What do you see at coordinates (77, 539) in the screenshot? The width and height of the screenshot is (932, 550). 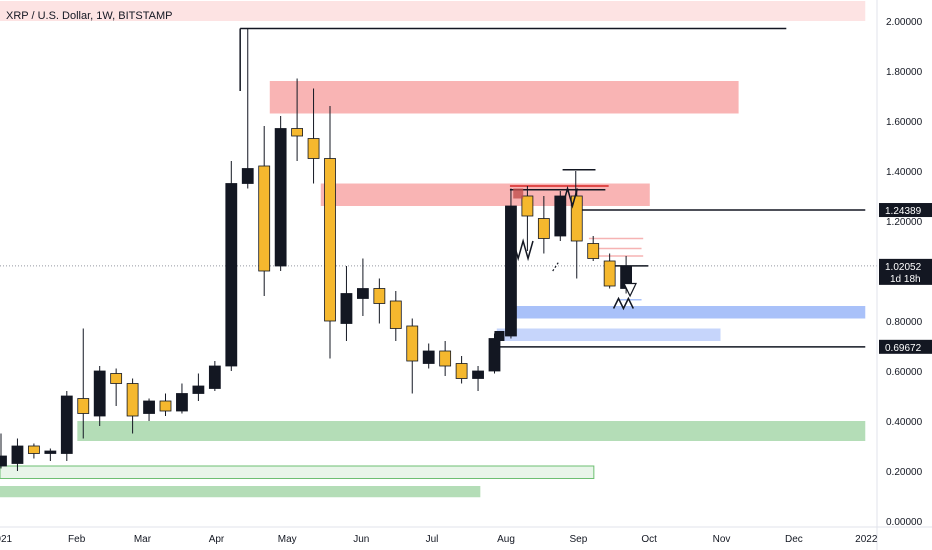 I see `x-tick-label: Feb` at bounding box center [77, 539].